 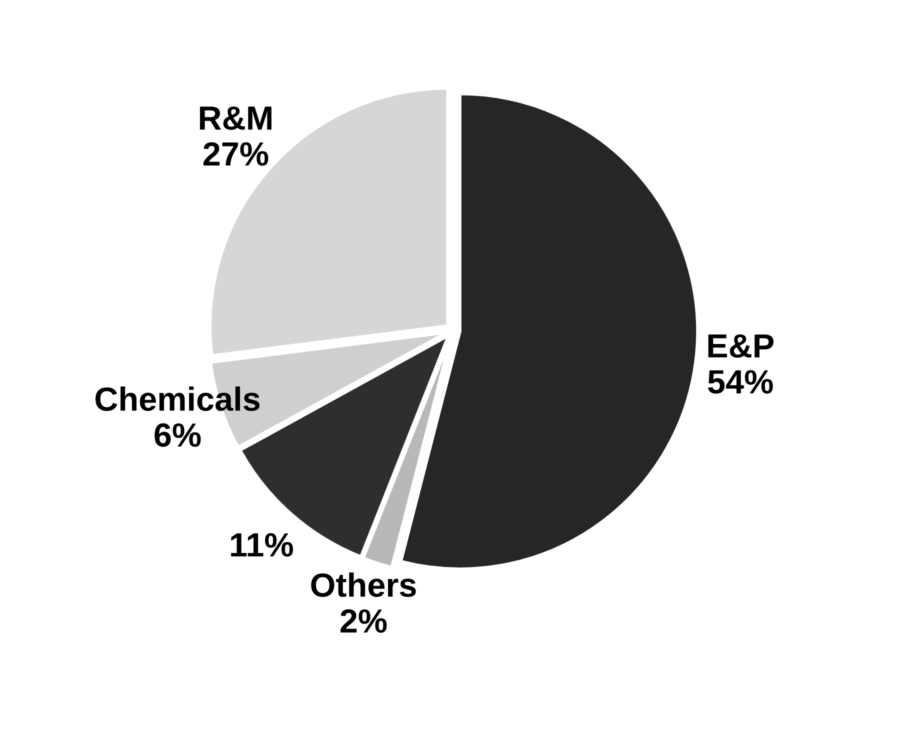 I want to click on slice-label: R&M, so click(x=236, y=118).